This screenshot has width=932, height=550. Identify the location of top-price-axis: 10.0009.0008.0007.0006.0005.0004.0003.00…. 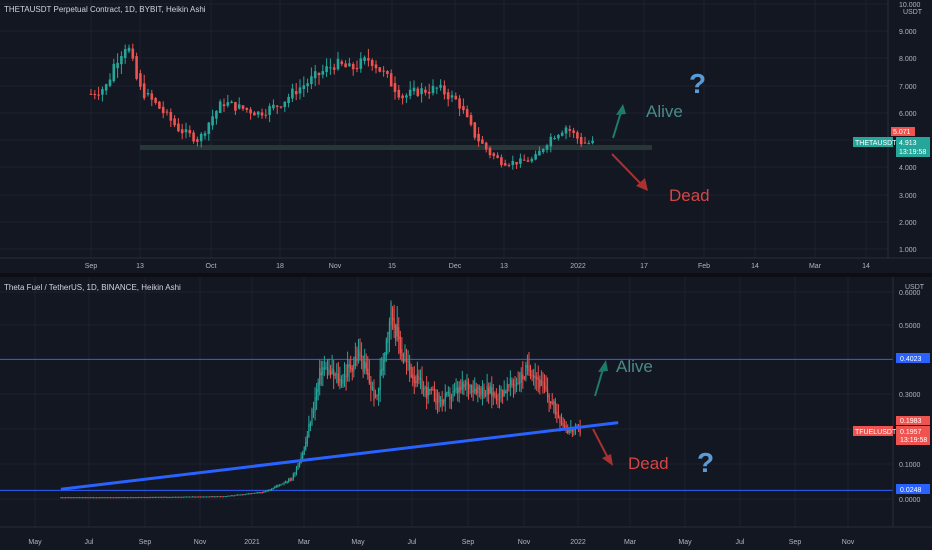
(891, 129).